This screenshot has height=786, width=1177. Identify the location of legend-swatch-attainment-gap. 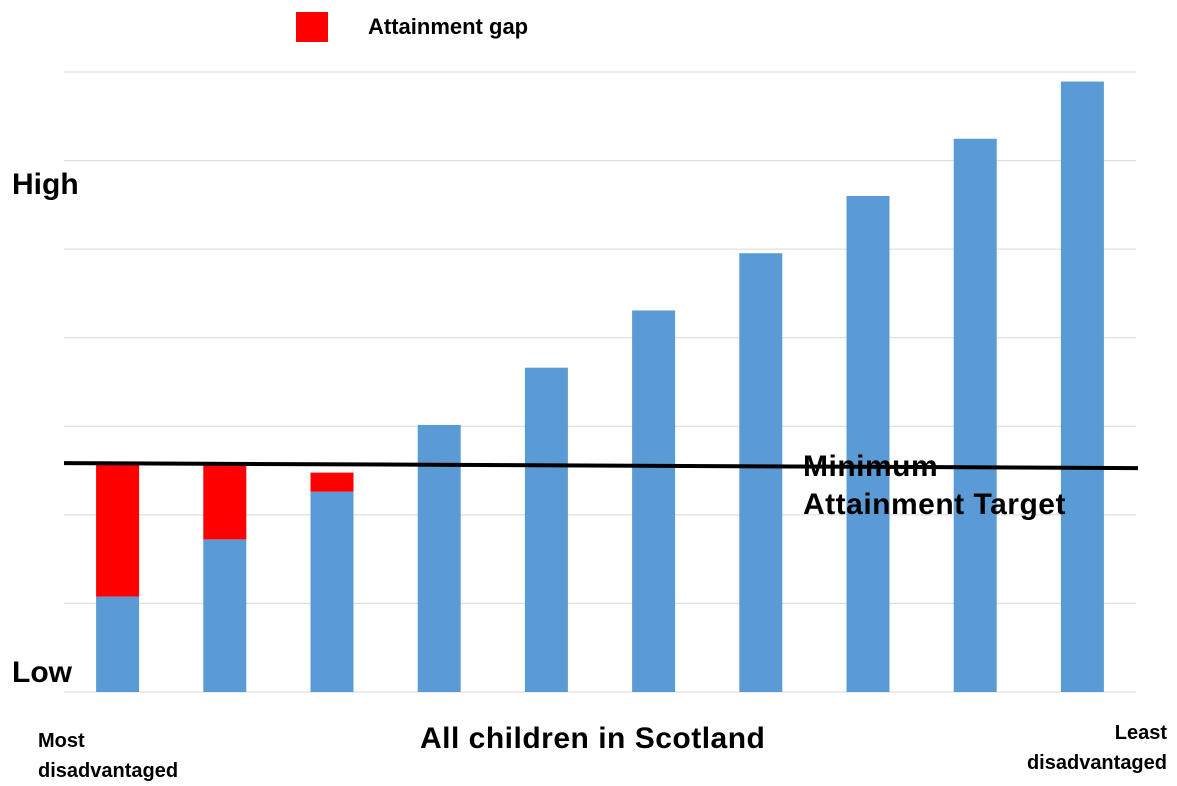
(312, 27).